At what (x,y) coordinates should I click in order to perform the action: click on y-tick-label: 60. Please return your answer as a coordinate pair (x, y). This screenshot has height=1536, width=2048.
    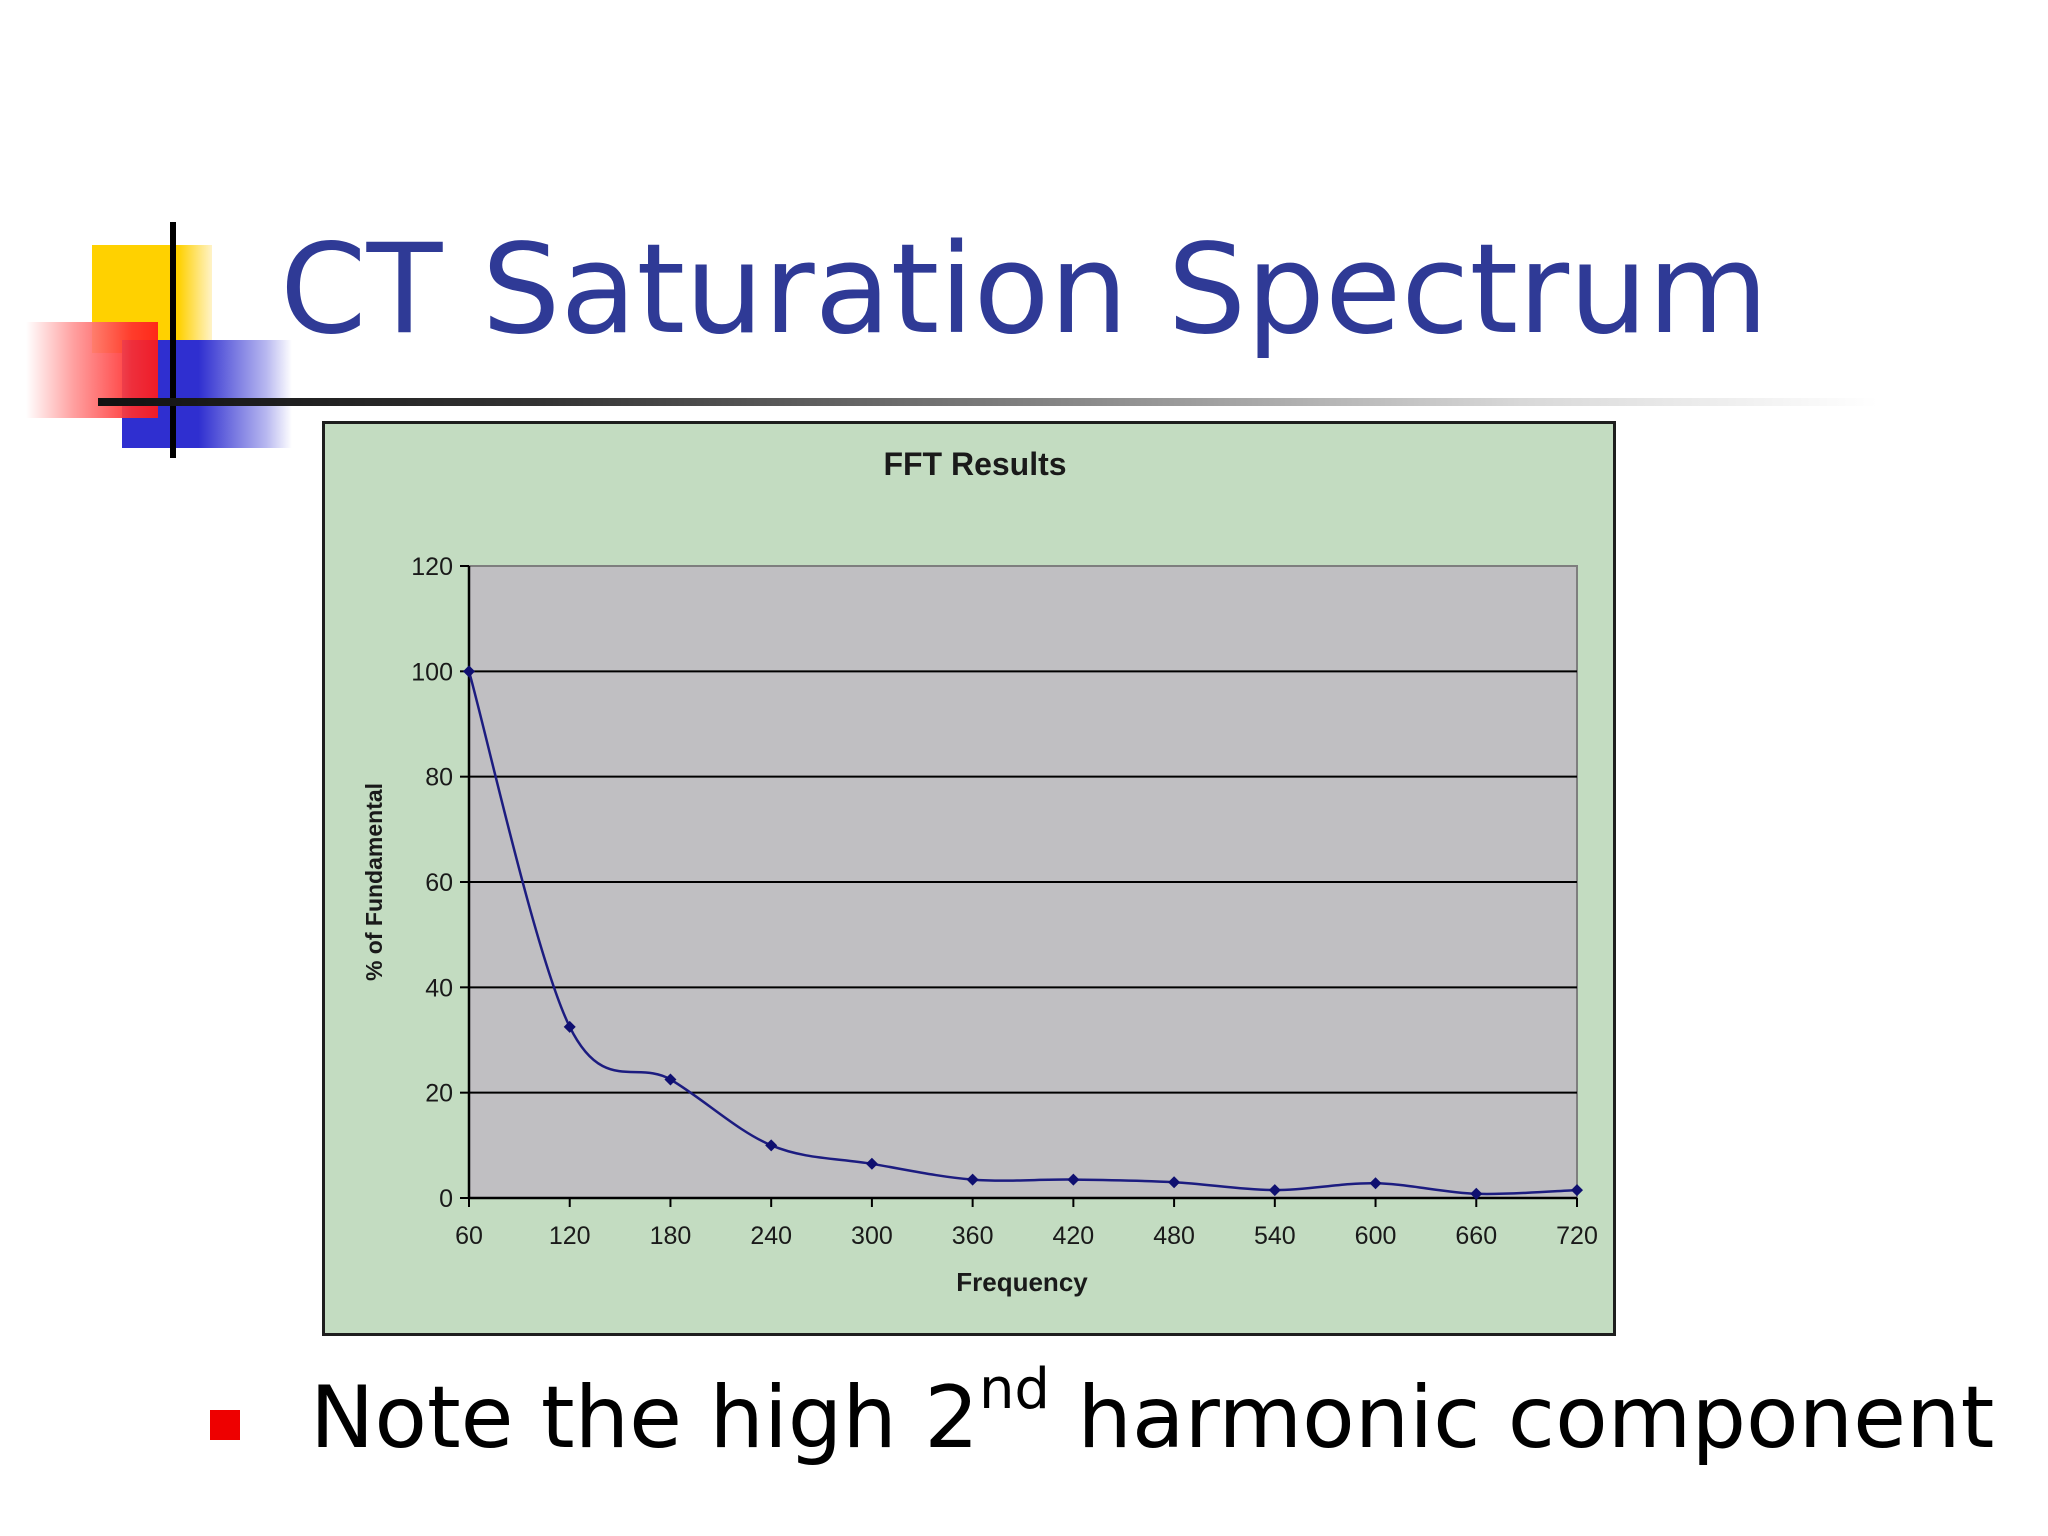
    Looking at the image, I should click on (439, 883).